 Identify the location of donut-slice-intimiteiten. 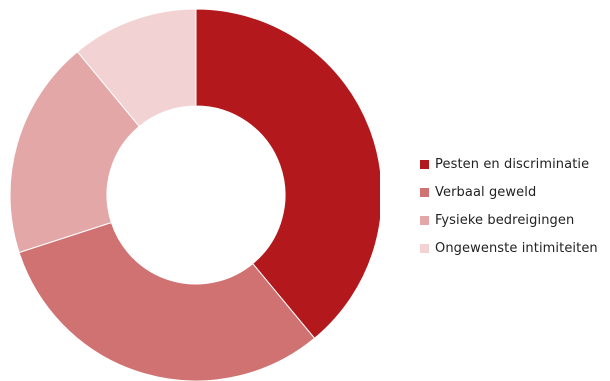
(136, 68).